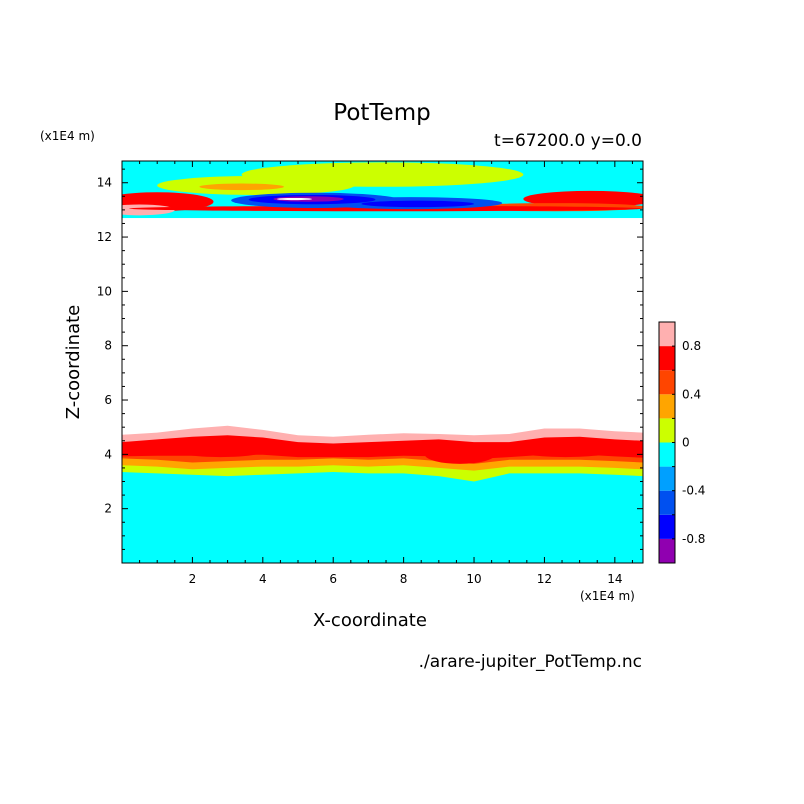 The height and width of the screenshot is (804, 804). Describe the element at coordinates (404, 579) in the screenshot. I see `x-tick-label: 8` at that location.